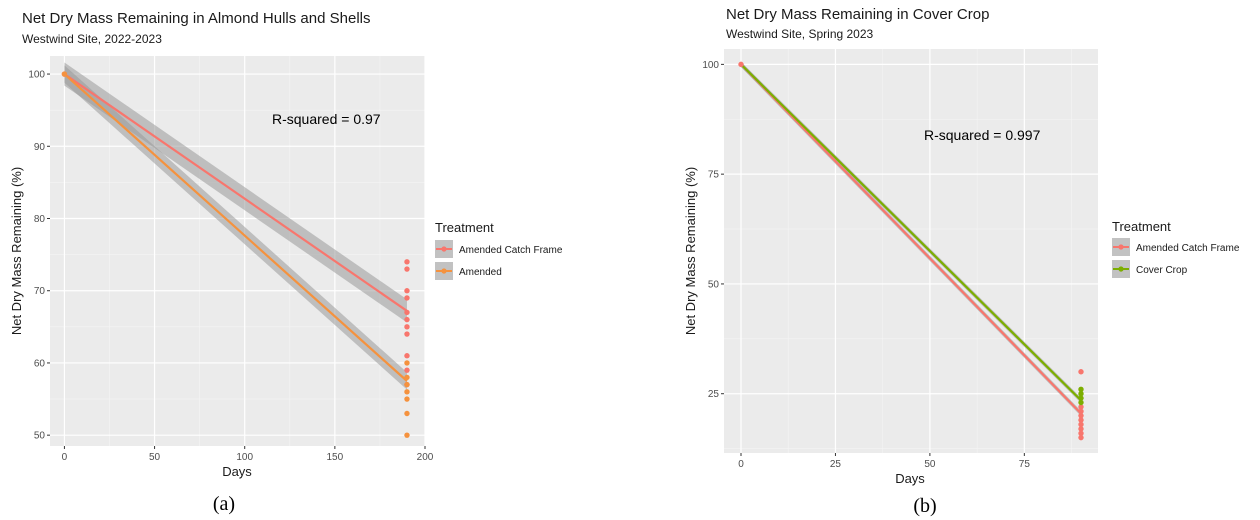 This screenshot has width=1260, height=520. What do you see at coordinates (714, 175) in the screenshot?
I see `y-tick-label: 75` at bounding box center [714, 175].